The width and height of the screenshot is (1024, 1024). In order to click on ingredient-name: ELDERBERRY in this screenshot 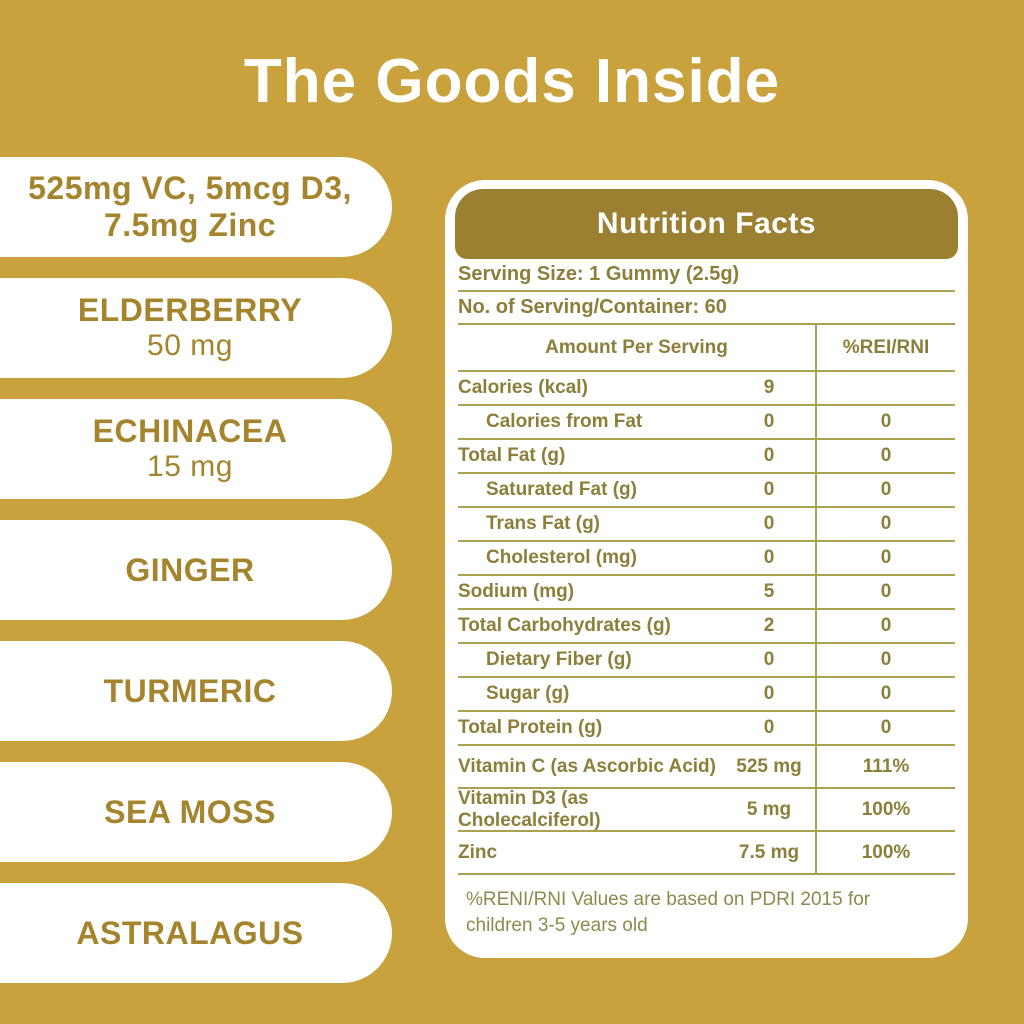, I will do `click(190, 310)`.